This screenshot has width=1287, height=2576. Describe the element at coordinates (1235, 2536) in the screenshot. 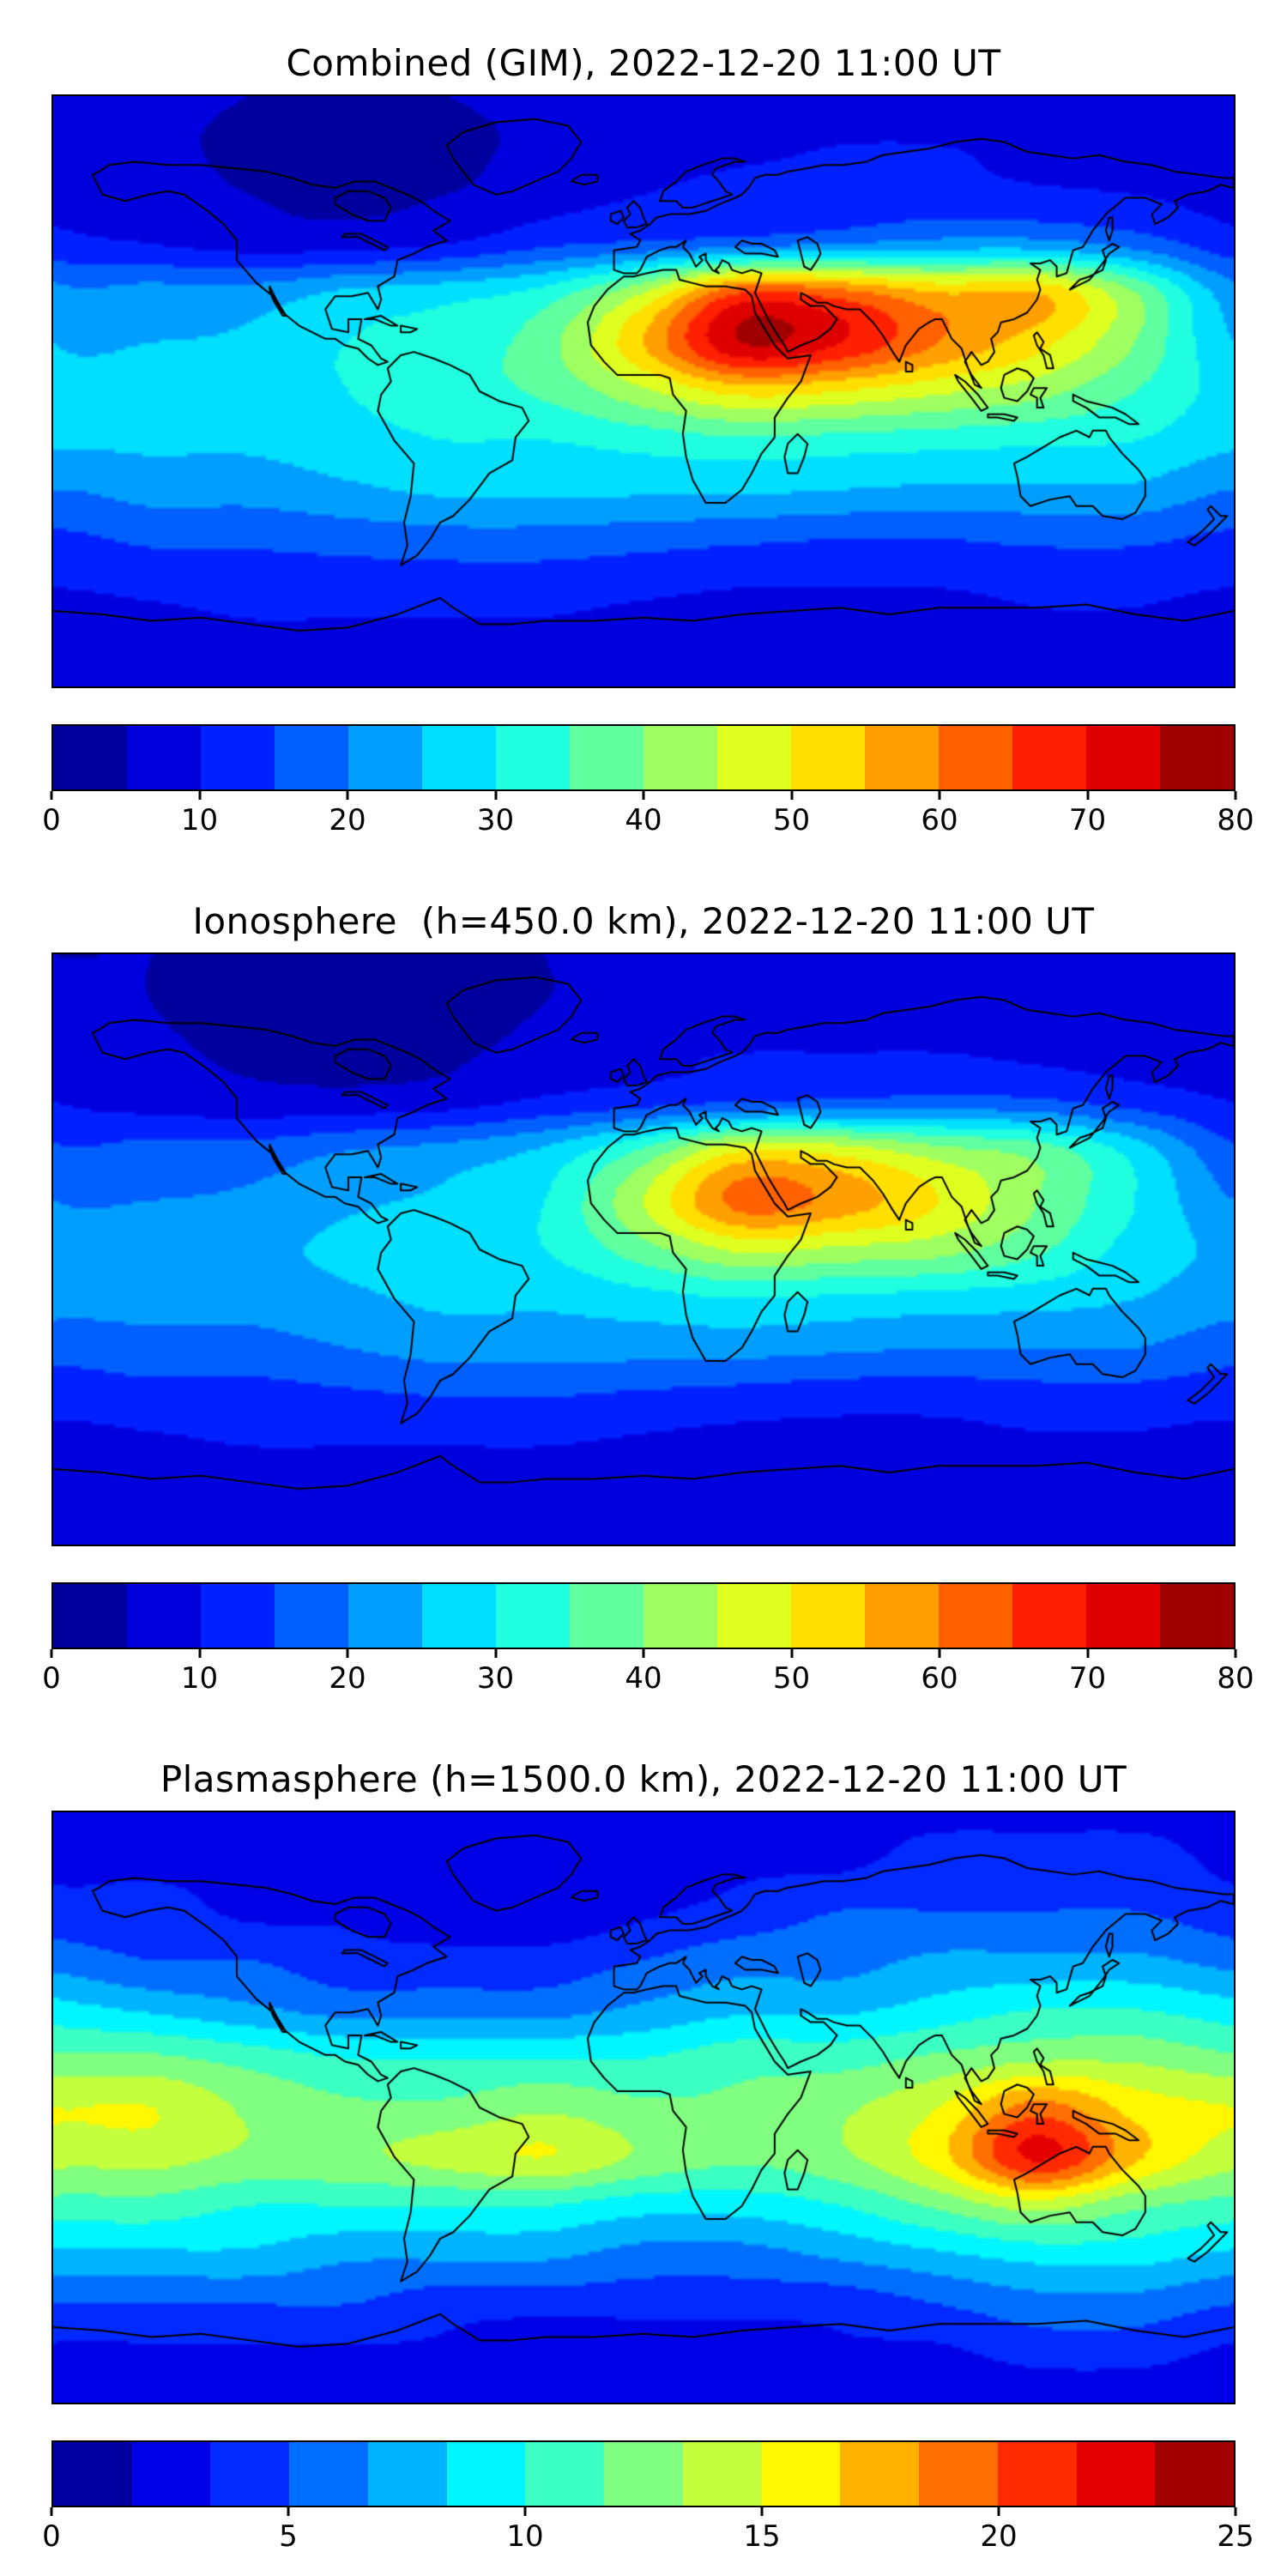

I see `colorbar-tick-label: 25` at that location.